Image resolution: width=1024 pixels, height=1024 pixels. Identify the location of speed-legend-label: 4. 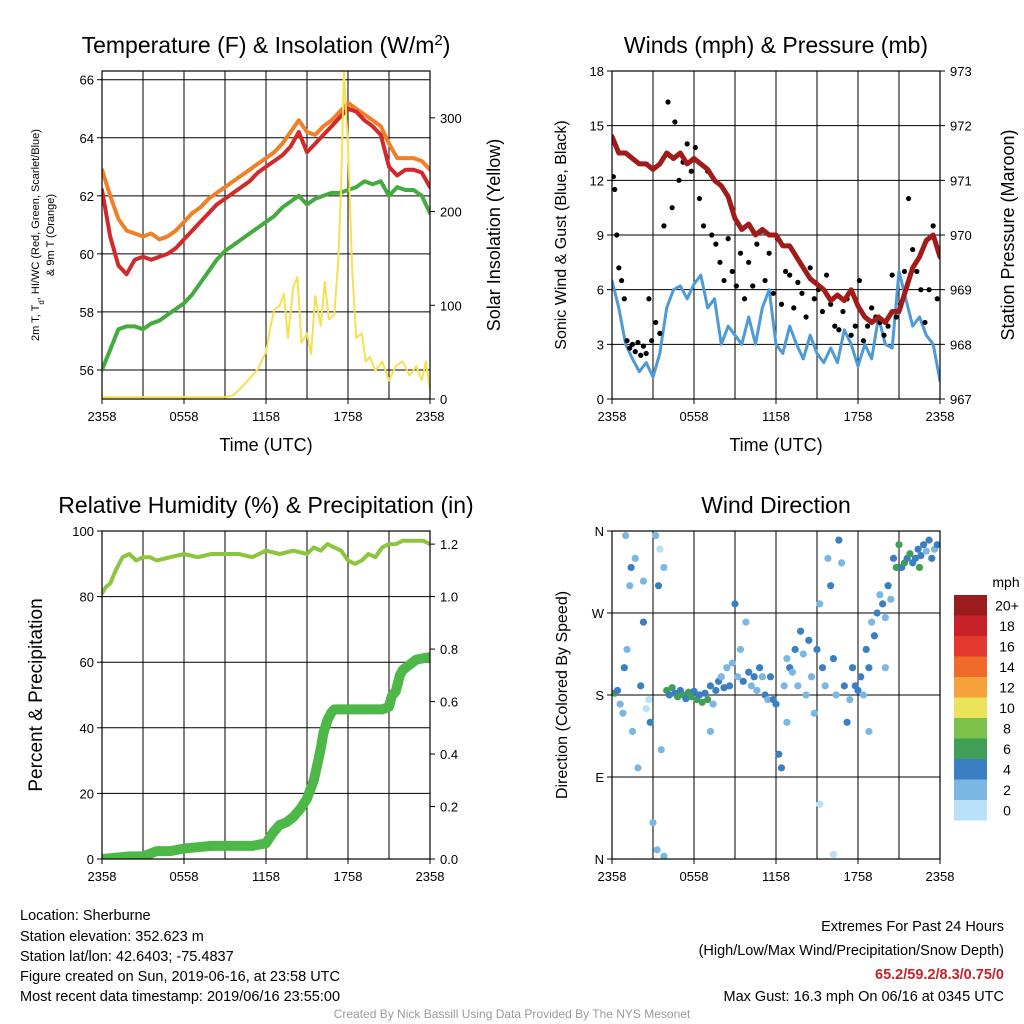
(1007, 769).